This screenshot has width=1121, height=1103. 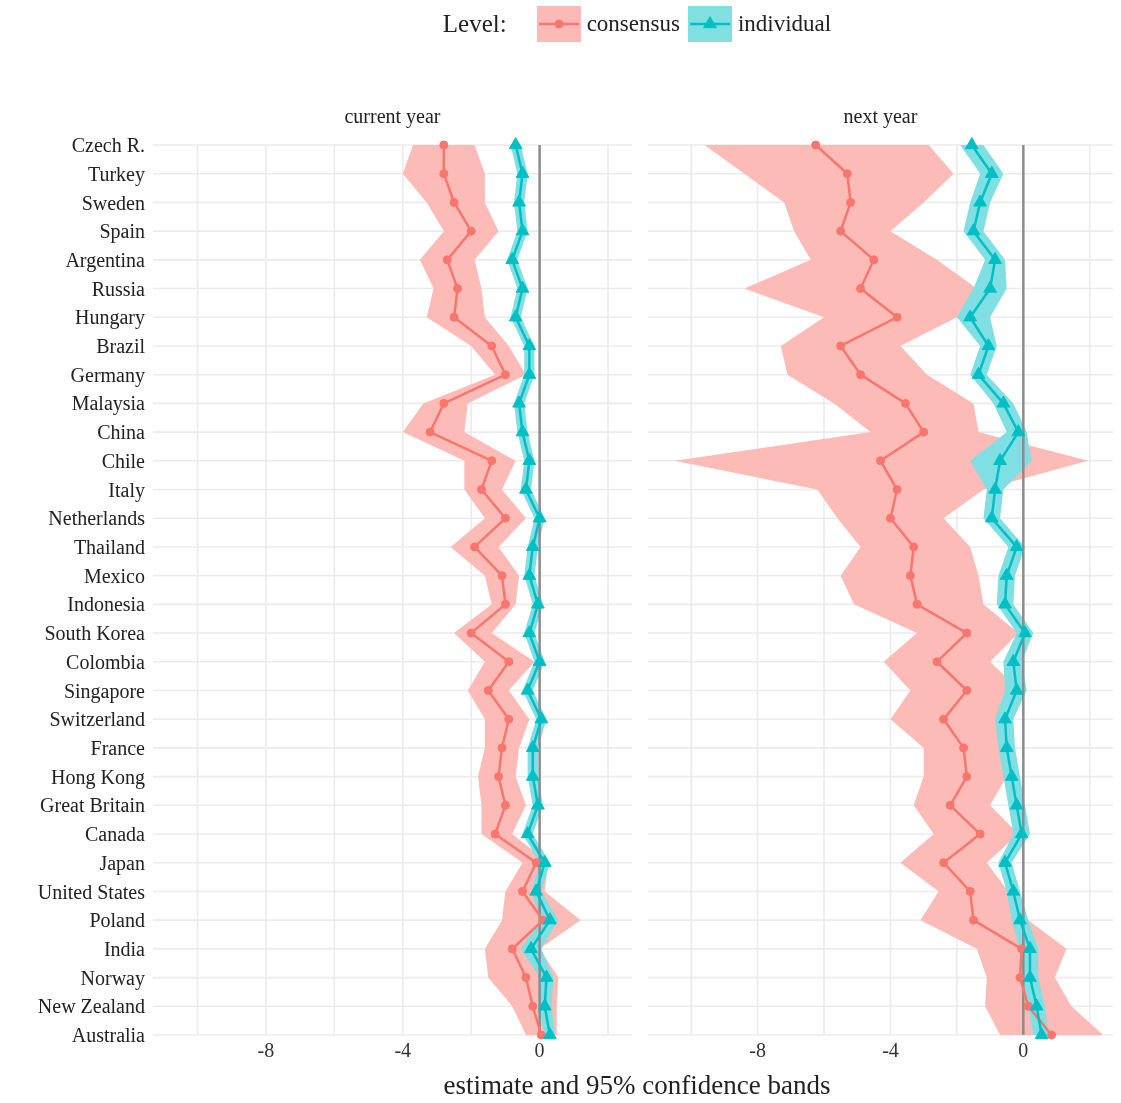 I want to click on y-tick-label: Colombia, so click(x=106, y=661).